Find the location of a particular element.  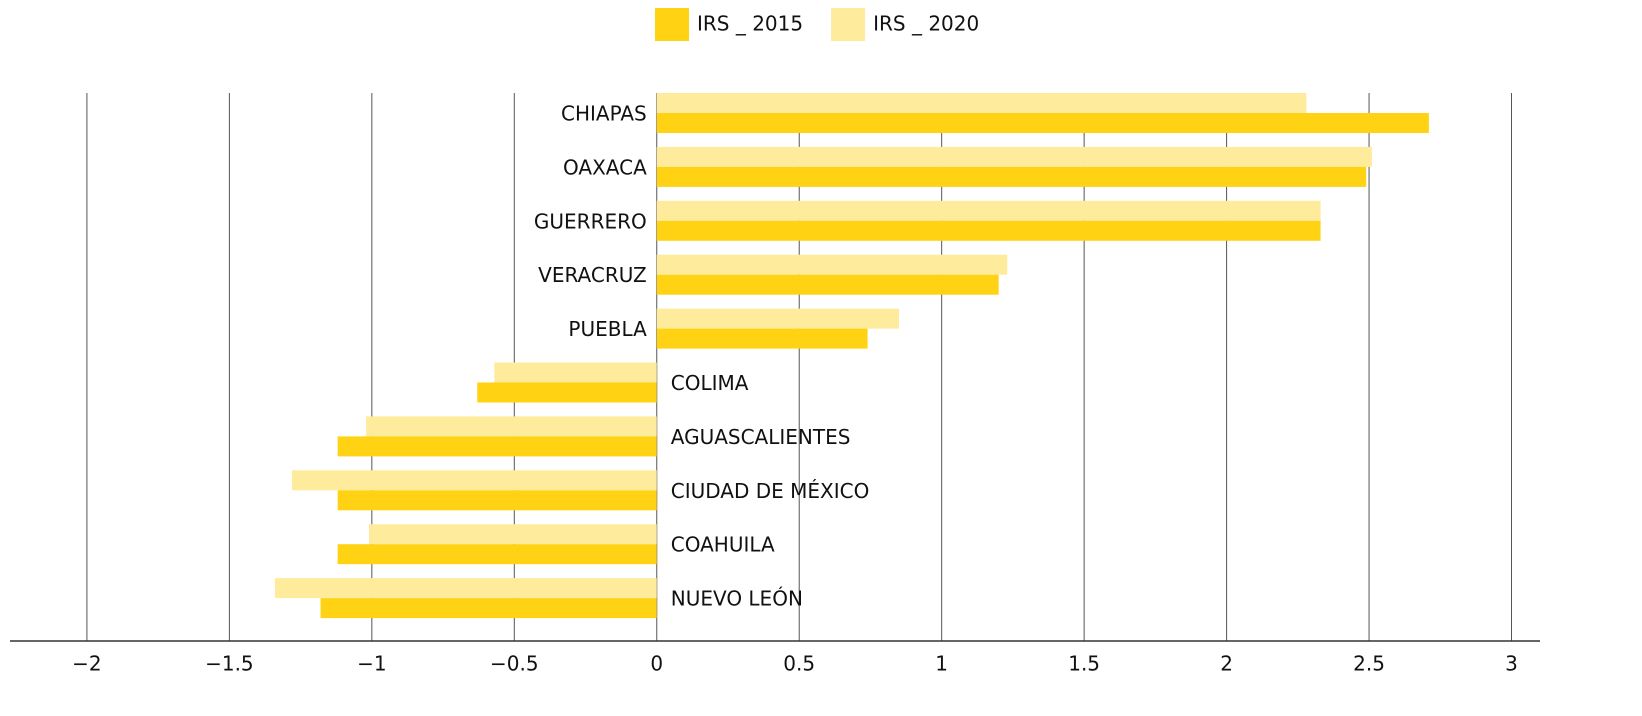

category-label: VERACRUZ is located at coordinates (592, 275).